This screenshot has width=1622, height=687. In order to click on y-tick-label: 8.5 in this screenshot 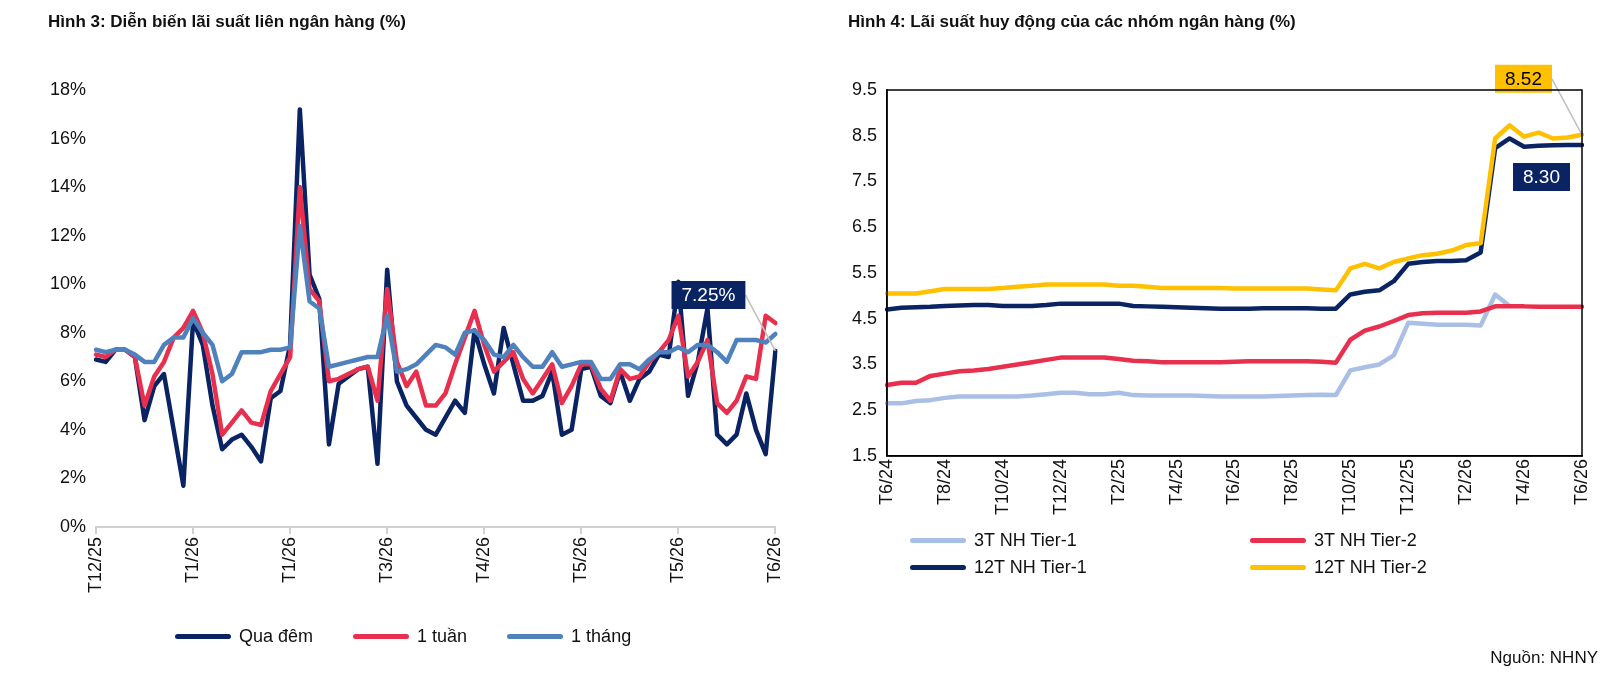, I will do `click(864, 134)`.